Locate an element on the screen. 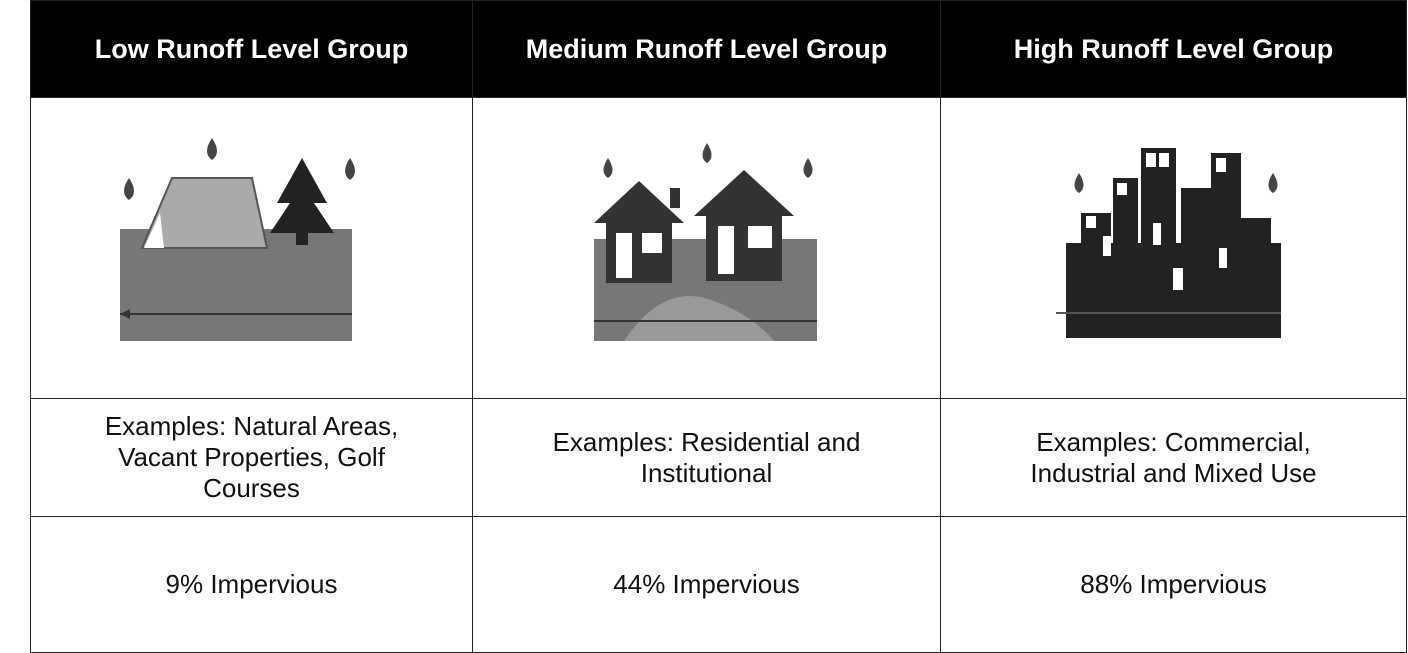 The width and height of the screenshot is (1408, 653). column-header: Medium Runoff Level Group is located at coordinates (706, 49).